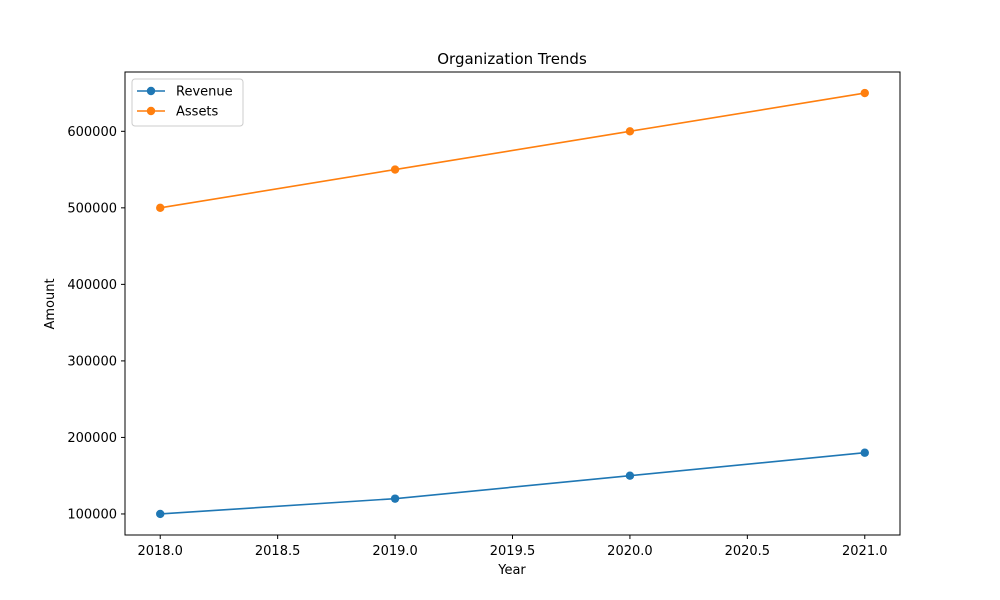 This screenshot has height=600, width=1000. Describe the element at coordinates (865, 551) in the screenshot. I see `x-tick-label: 2021.0` at that location.